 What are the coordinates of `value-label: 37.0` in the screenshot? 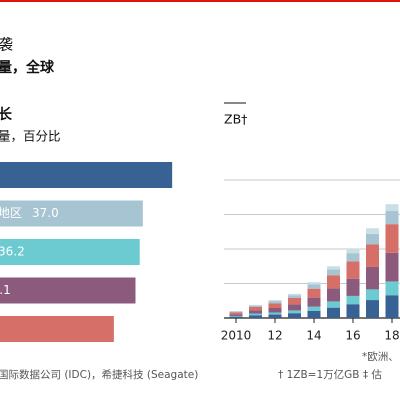 It's located at (45, 213).